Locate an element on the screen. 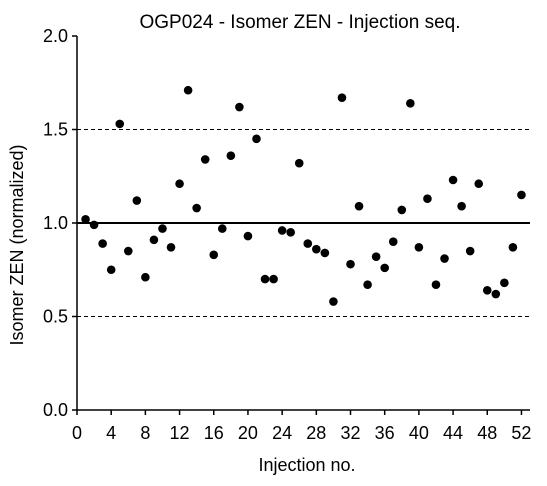  x-tick-label: 4 is located at coordinates (111, 433).